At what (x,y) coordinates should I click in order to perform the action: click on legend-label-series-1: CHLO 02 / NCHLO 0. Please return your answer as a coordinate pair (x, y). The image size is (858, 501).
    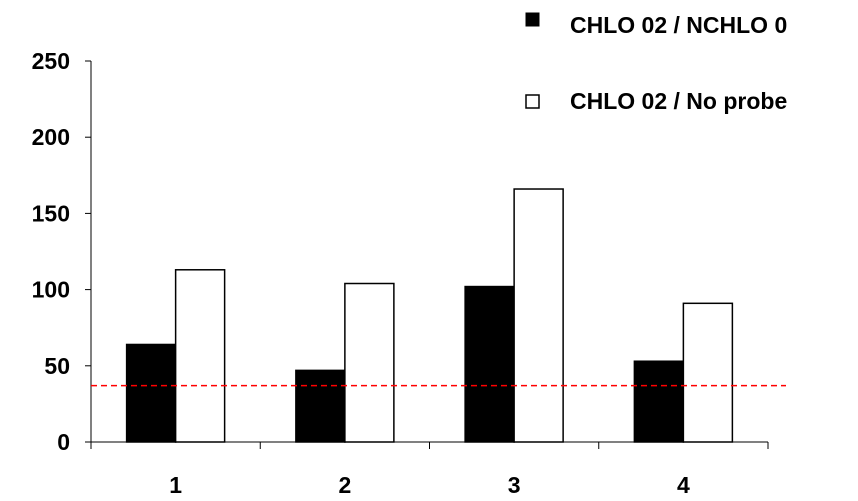
    Looking at the image, I should click on (678, 25).